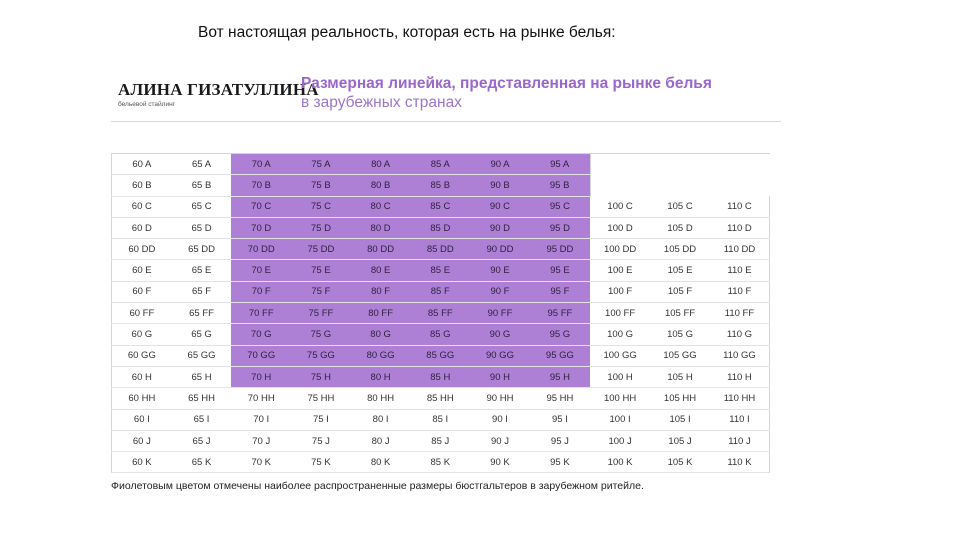 The width and height of the screenshot is (960, 540). I want to click on size-cell: 75 I, so click(321, 420).